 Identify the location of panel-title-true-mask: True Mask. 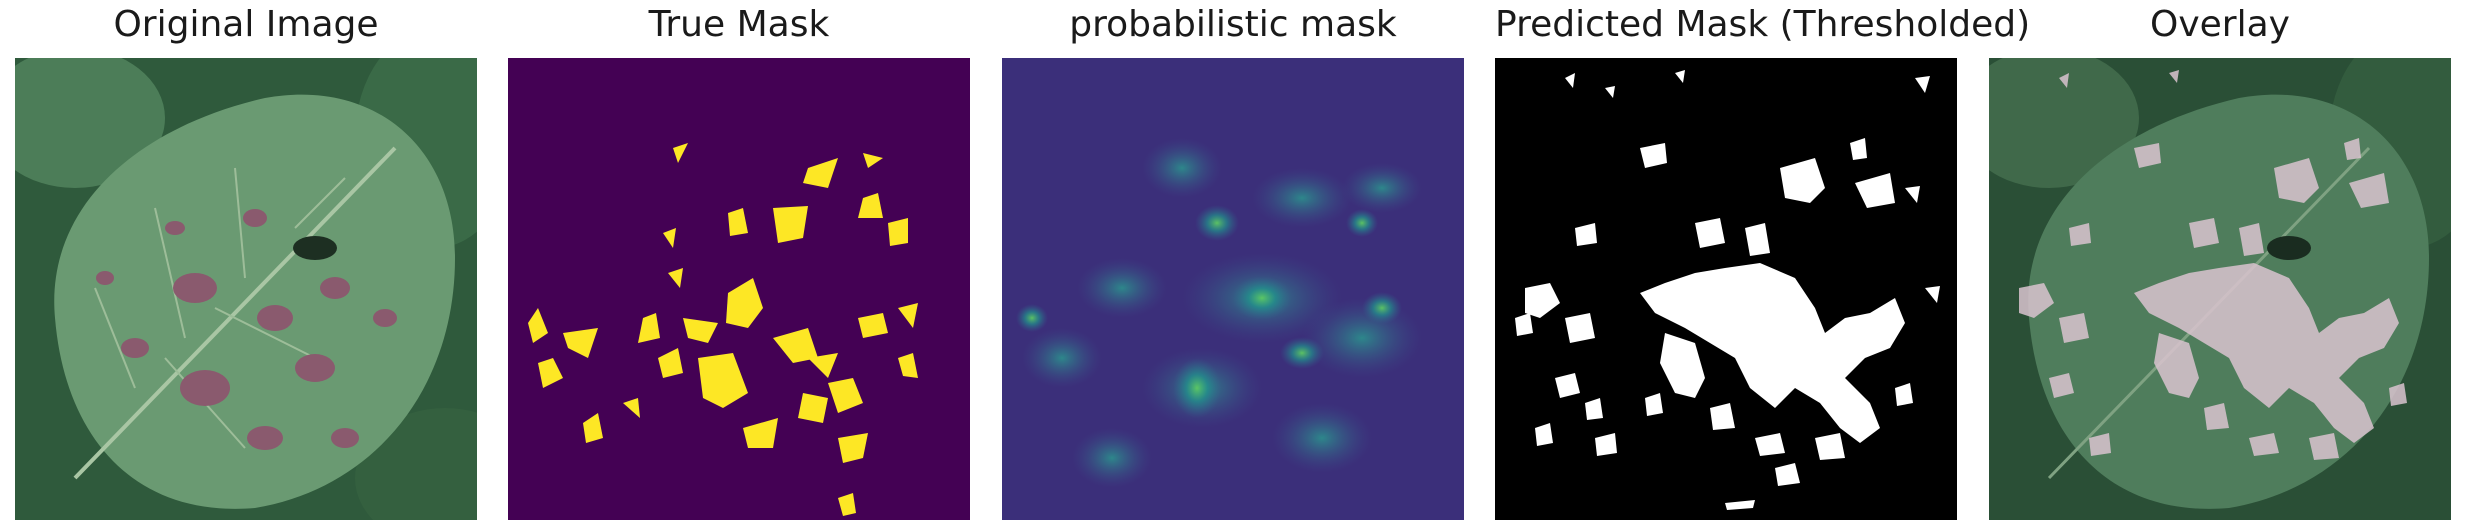
(739, 24).